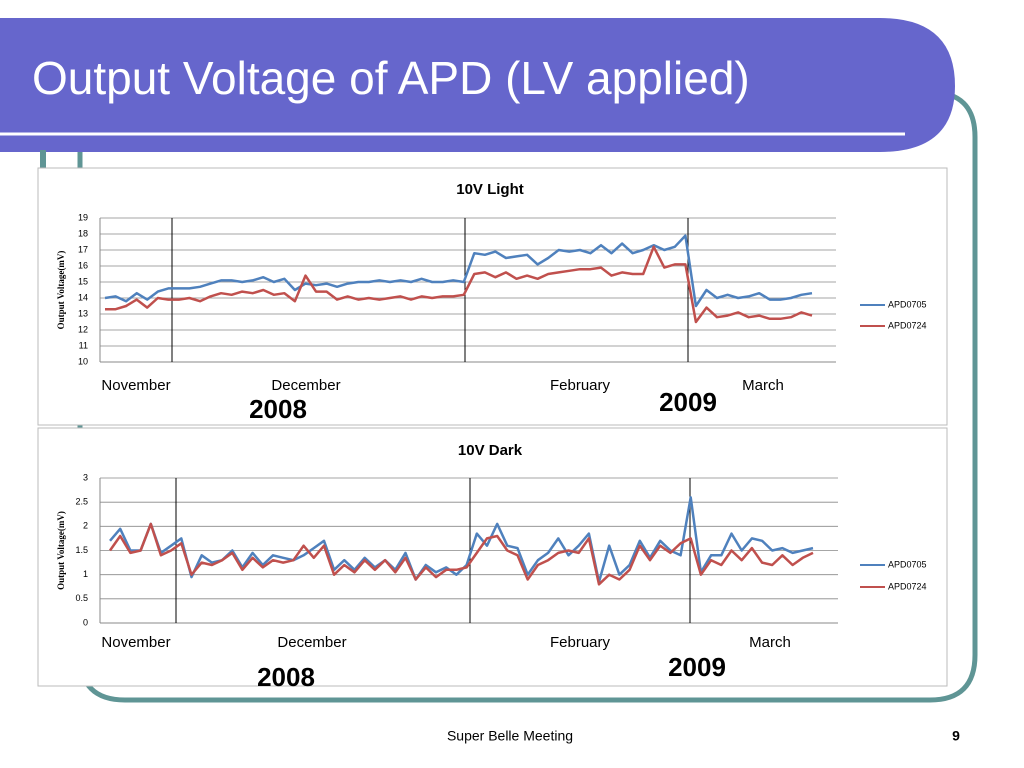 Image resolution: width=1024 pixels, height=768 pixels. What do you see at coordinates (83, 217) in the screenshot?
I see `y-tick-label: 19` at bounding box center [83, 217].